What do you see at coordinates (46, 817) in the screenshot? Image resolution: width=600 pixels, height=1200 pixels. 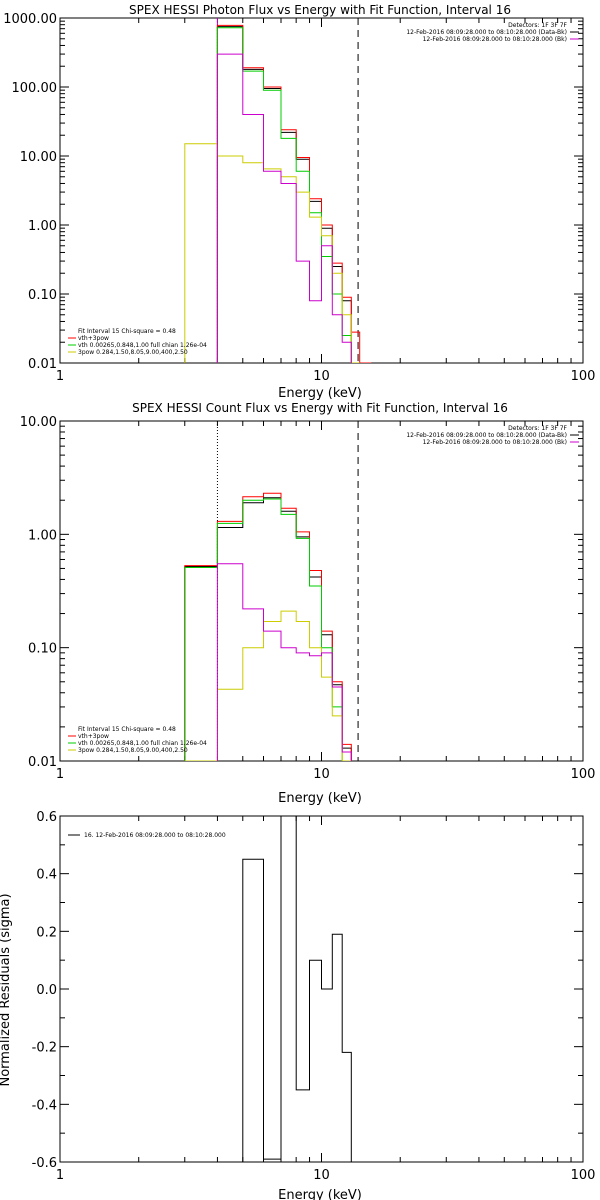 I see `residuals-y-tick-label: 0.6` at bounding box center [46, 817].